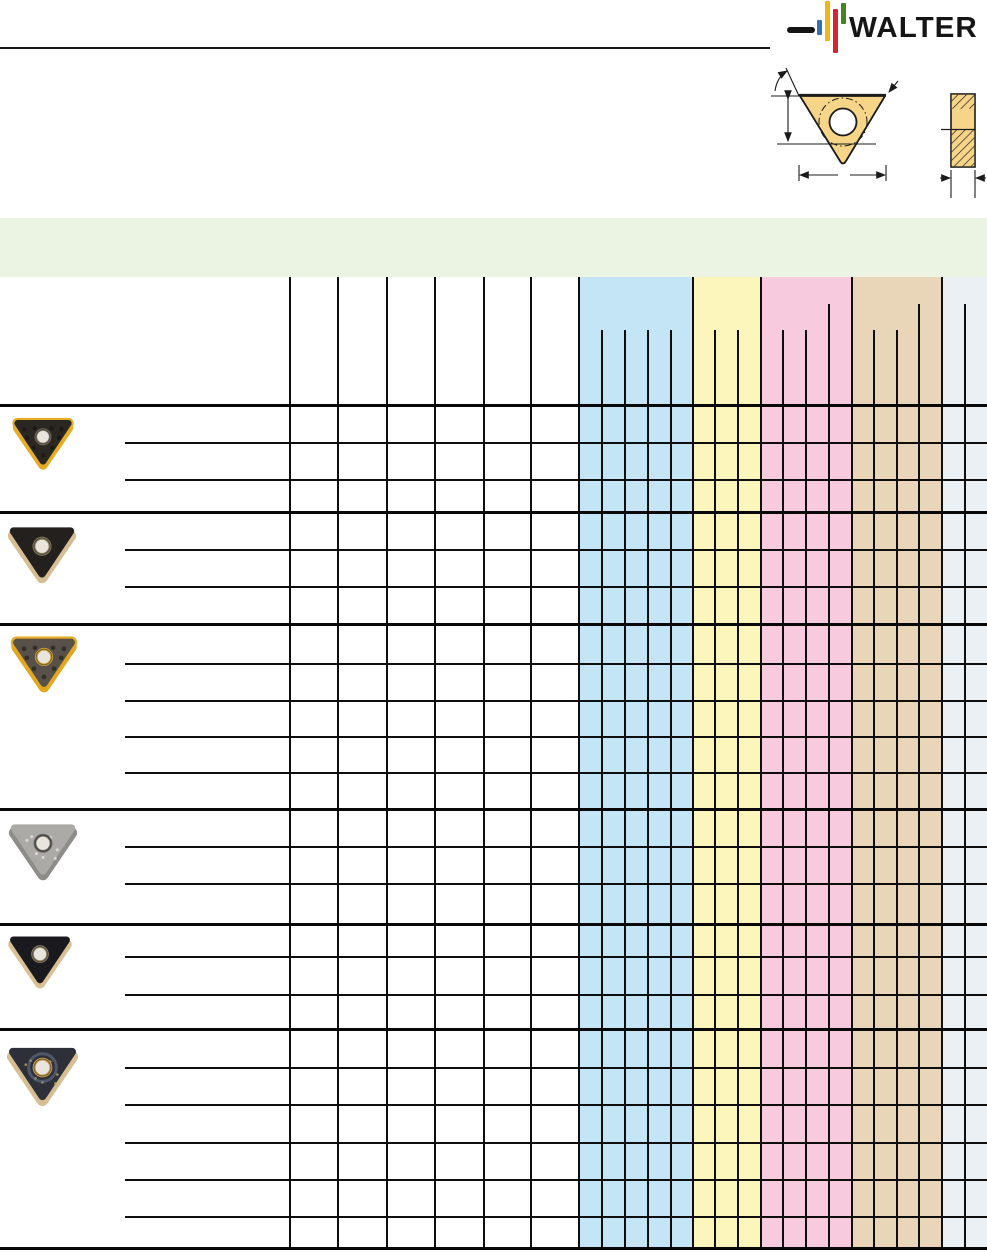  Describe the element at coordinates (42, 1072) in the screenshot. I see `insert-photo-blue-speckle` at that location.